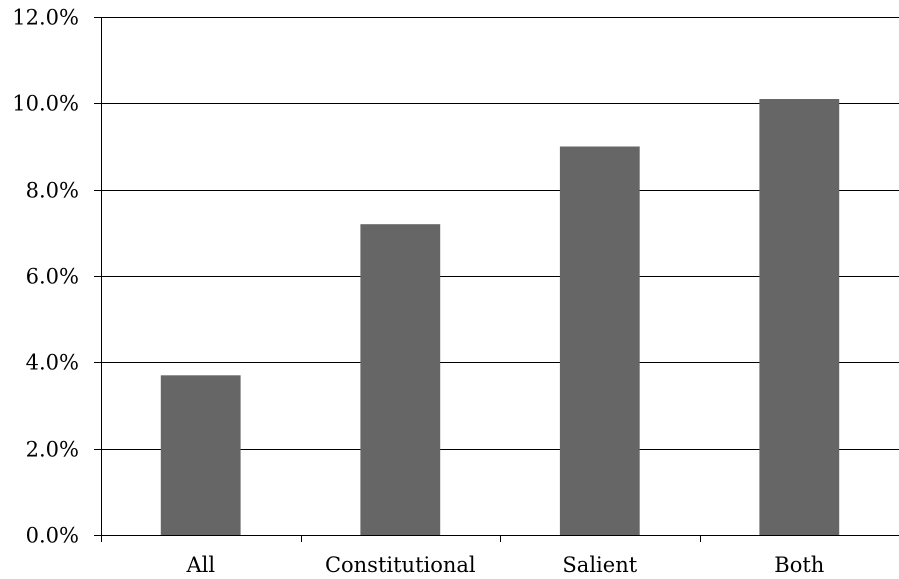  Describe the element at coordinates (400, 565) in the screenshot. I see `x-tick-label: Constitutional` at that location.